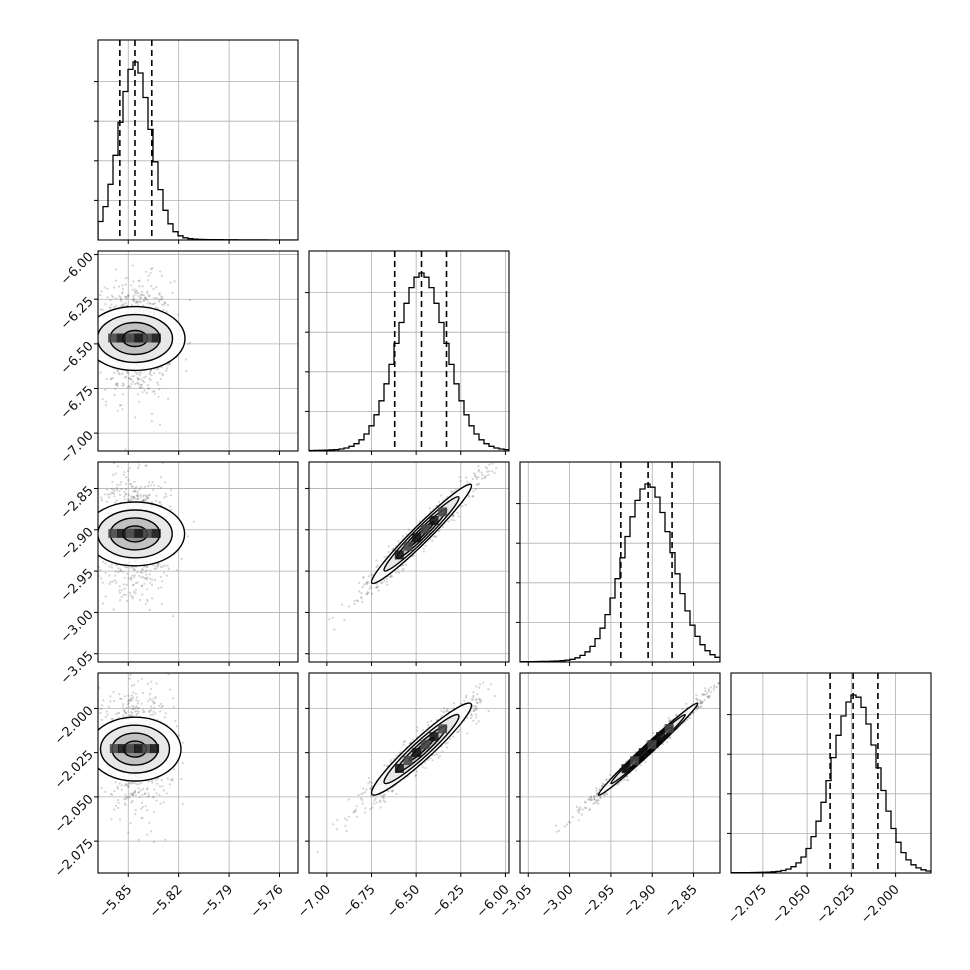  Describe the element at coordinates (409, 351) in the screenshot. I see `panel-content` at that location.